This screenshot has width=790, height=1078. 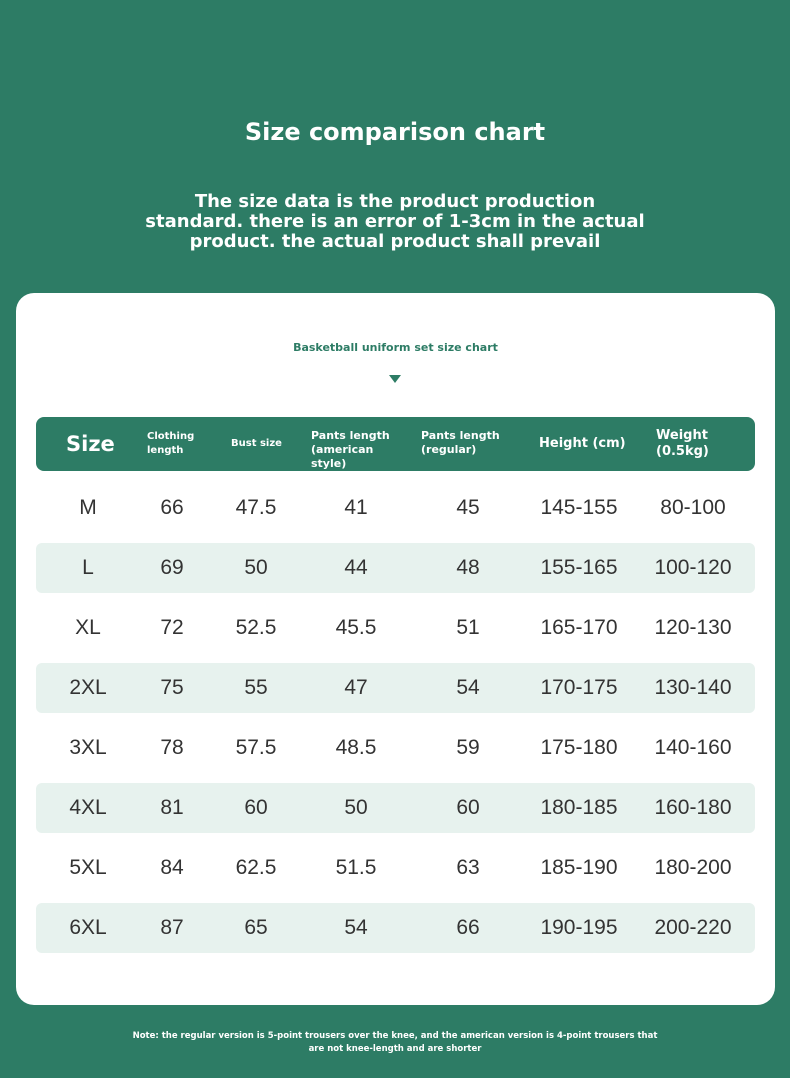 I want to click on table-cell: 6XL, so click(x=88, y=927).